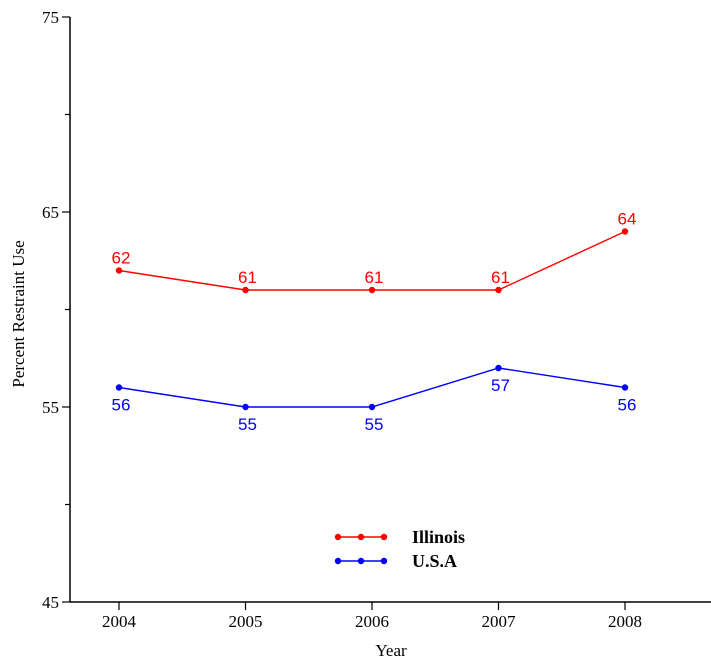  What do you see at coordinates (50, 212) in the screenshot?
I see `y-tick-label: 65` at bounding box center [50, 212].